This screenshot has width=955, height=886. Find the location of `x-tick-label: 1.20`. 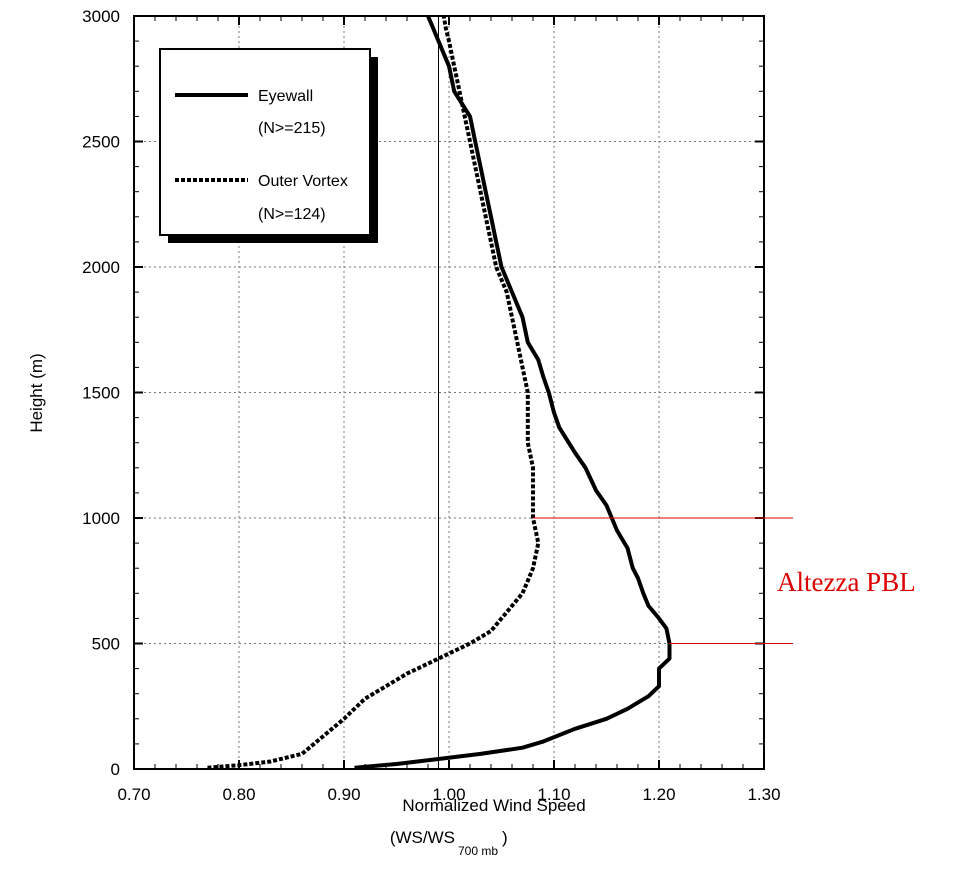

x-tick-label: 1.20 is located at coordinates (658, 794).